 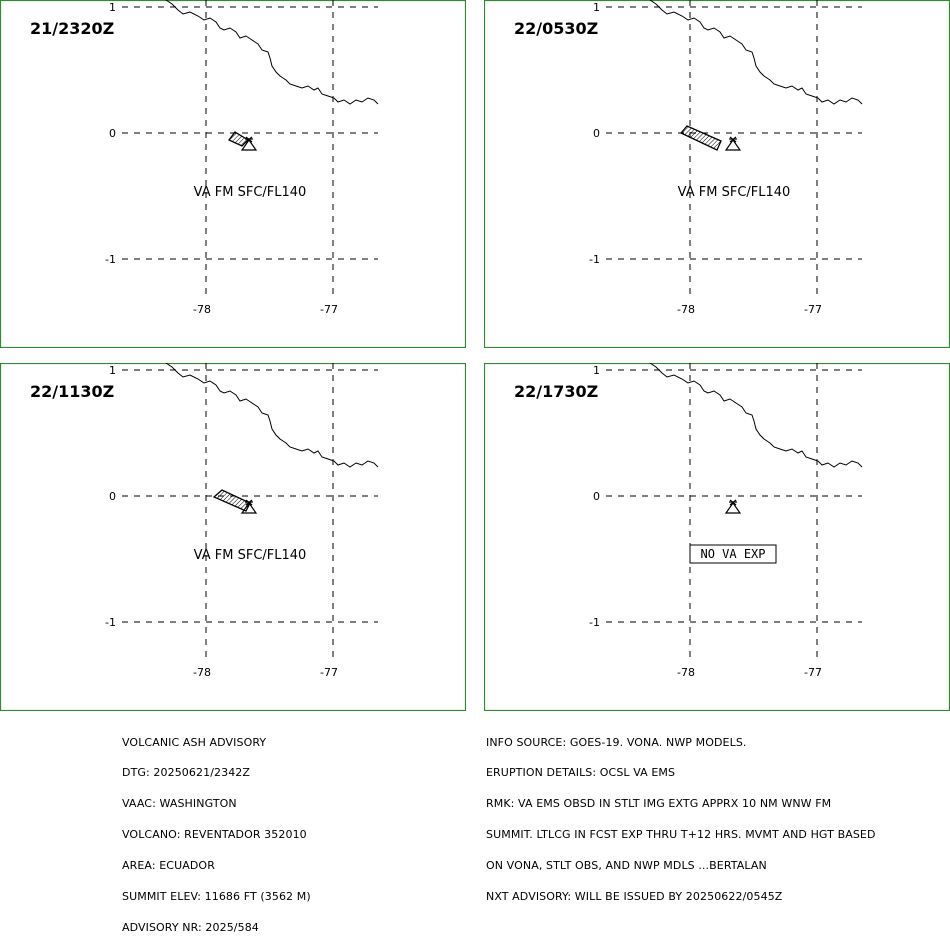 What do you see at coordinates (194, 742) in the screenshot?
I see `advisory-line: VOLCANIC ASH ADVISORY` at bounding box center [194, 742].